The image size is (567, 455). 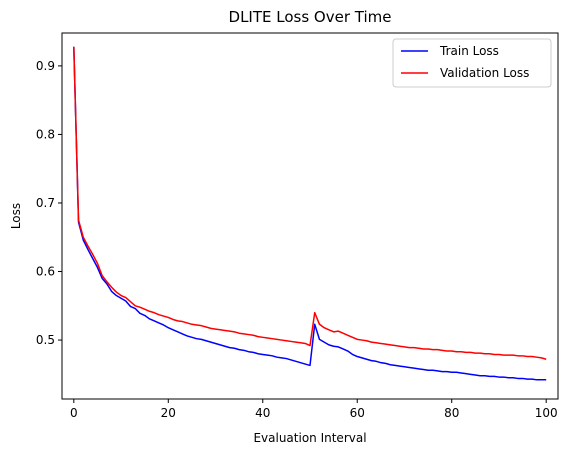 What do you see at coordinates (310, 17) in the screenshot?
I see `chart-title: DLITE Loss Over Time` at bounding box center [310, 17].